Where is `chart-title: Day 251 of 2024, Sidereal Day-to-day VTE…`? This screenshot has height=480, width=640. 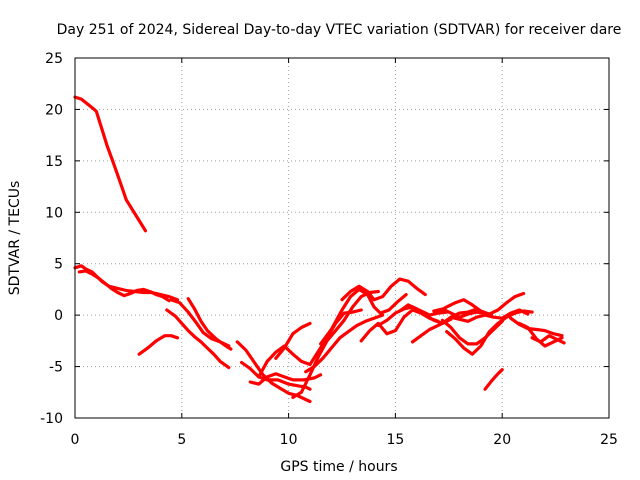
chart-title: Day 251 of 2024, Sidereal Day-to-day VTE… is located at coordinates (339, 30).